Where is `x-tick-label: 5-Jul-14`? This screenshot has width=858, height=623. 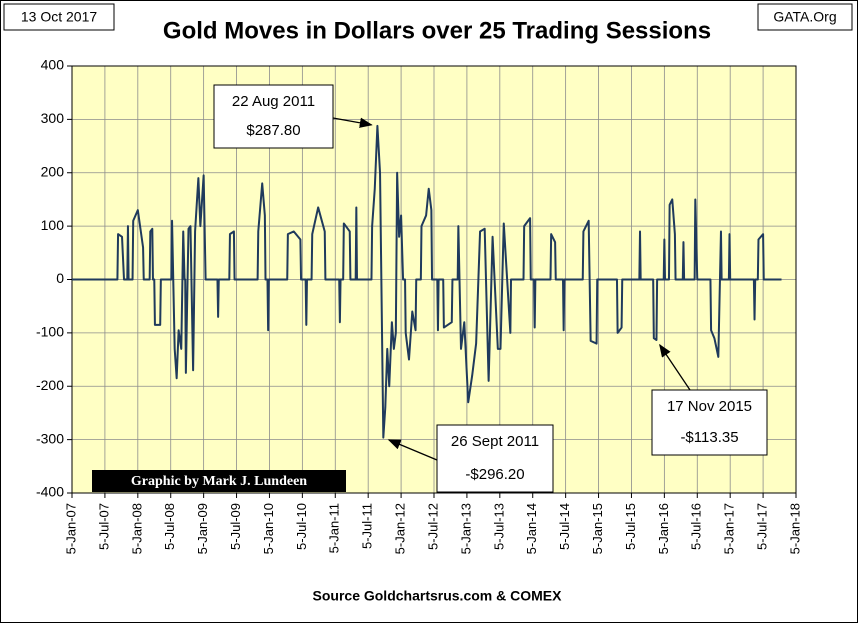
x-tick-label: 5-Jul-14 is located at coordinates (564, 526).